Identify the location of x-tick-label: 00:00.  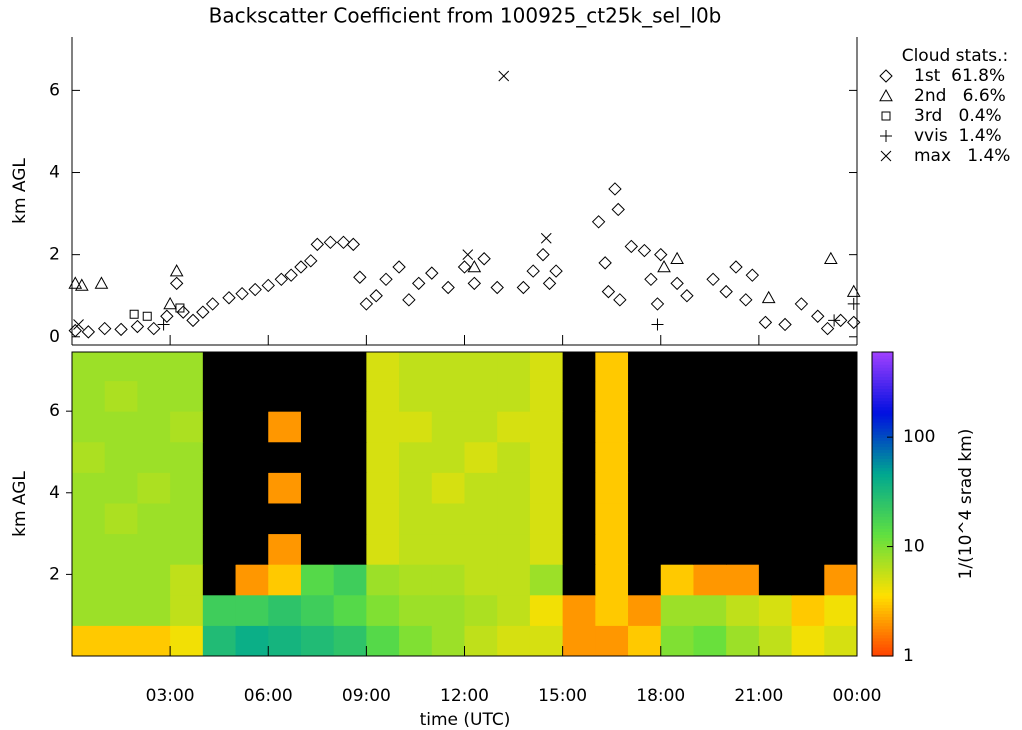
(857, 696).